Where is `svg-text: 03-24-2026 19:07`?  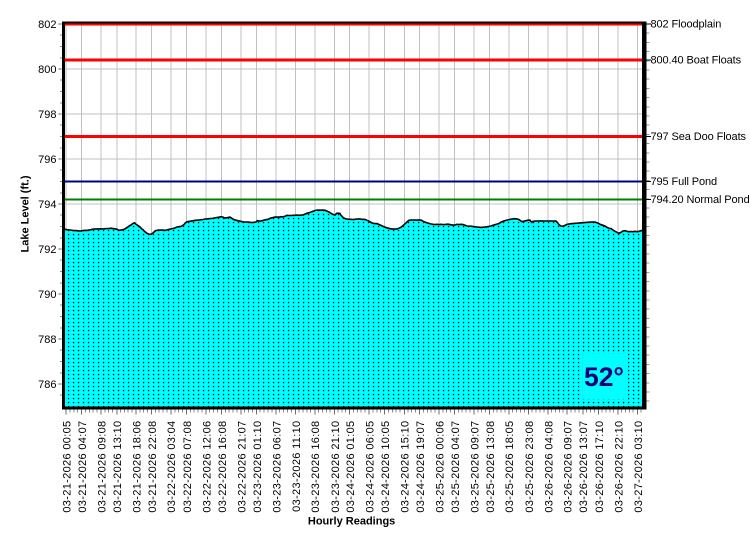 svg-text: 03-24-2026 19:07 is located at coordinates (421, 467).